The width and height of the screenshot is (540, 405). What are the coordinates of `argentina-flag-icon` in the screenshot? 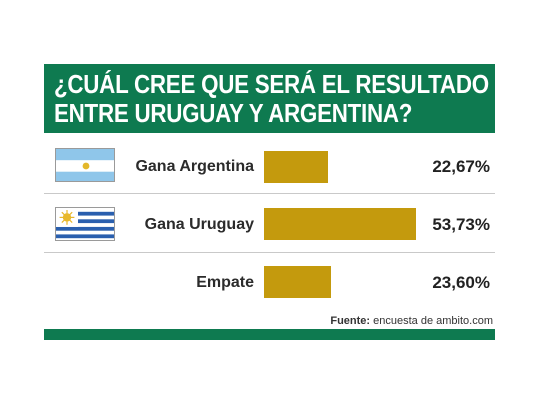 It's located at (85, 165).